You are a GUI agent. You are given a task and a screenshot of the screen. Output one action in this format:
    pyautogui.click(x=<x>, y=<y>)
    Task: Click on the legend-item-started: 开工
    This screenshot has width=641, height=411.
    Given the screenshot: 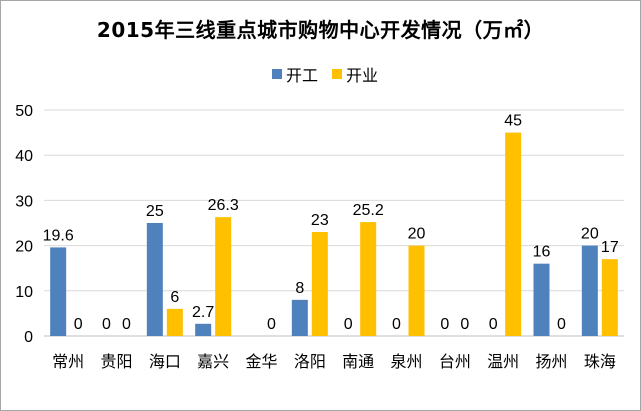 What is the action you would take?
    pyautogui.click(x=295, y=74)
    